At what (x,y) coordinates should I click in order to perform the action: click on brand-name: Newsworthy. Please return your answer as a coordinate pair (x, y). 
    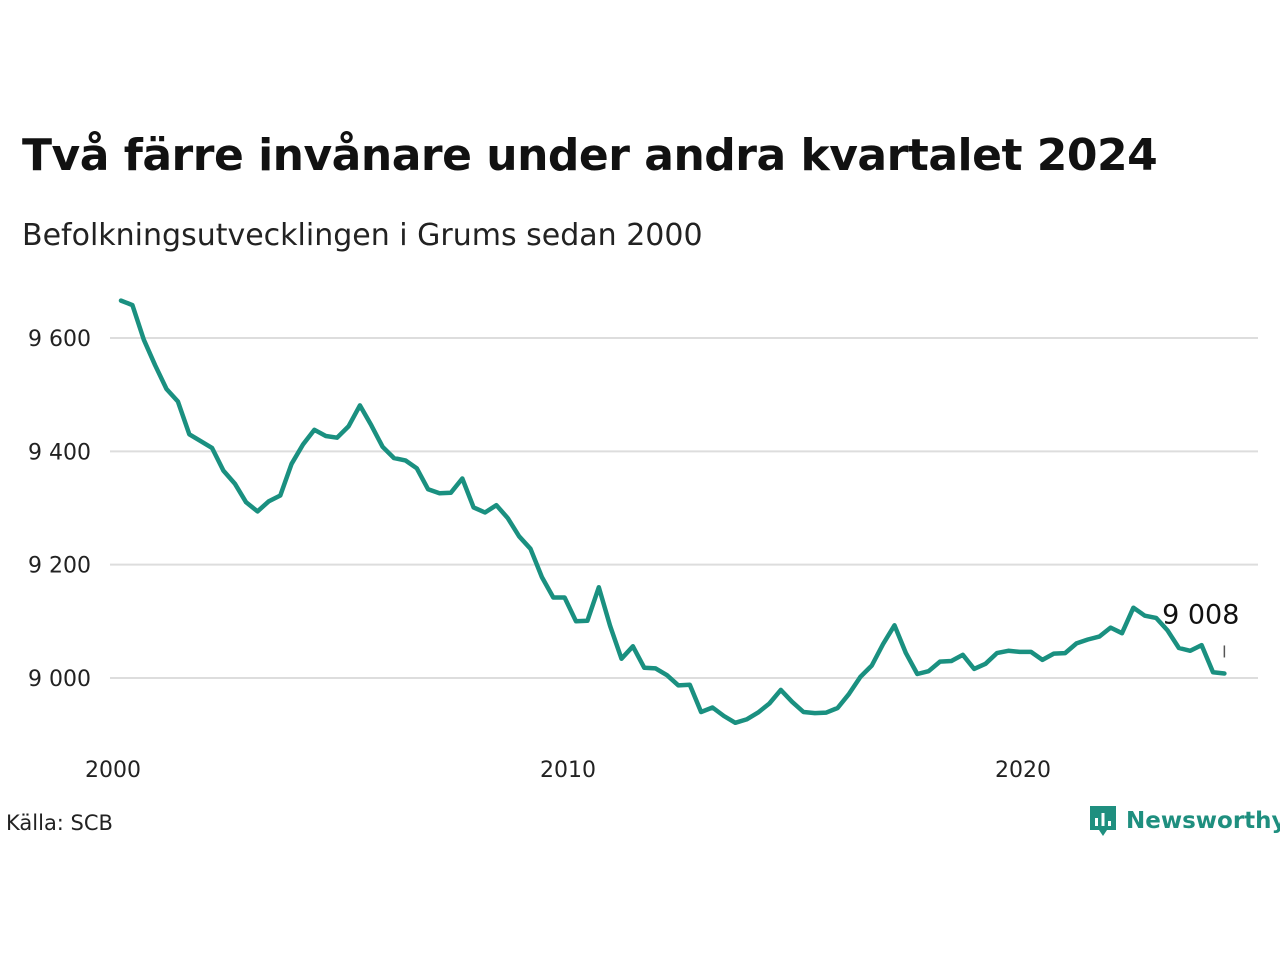
    Looking at the image, I should click on (1203, 821).